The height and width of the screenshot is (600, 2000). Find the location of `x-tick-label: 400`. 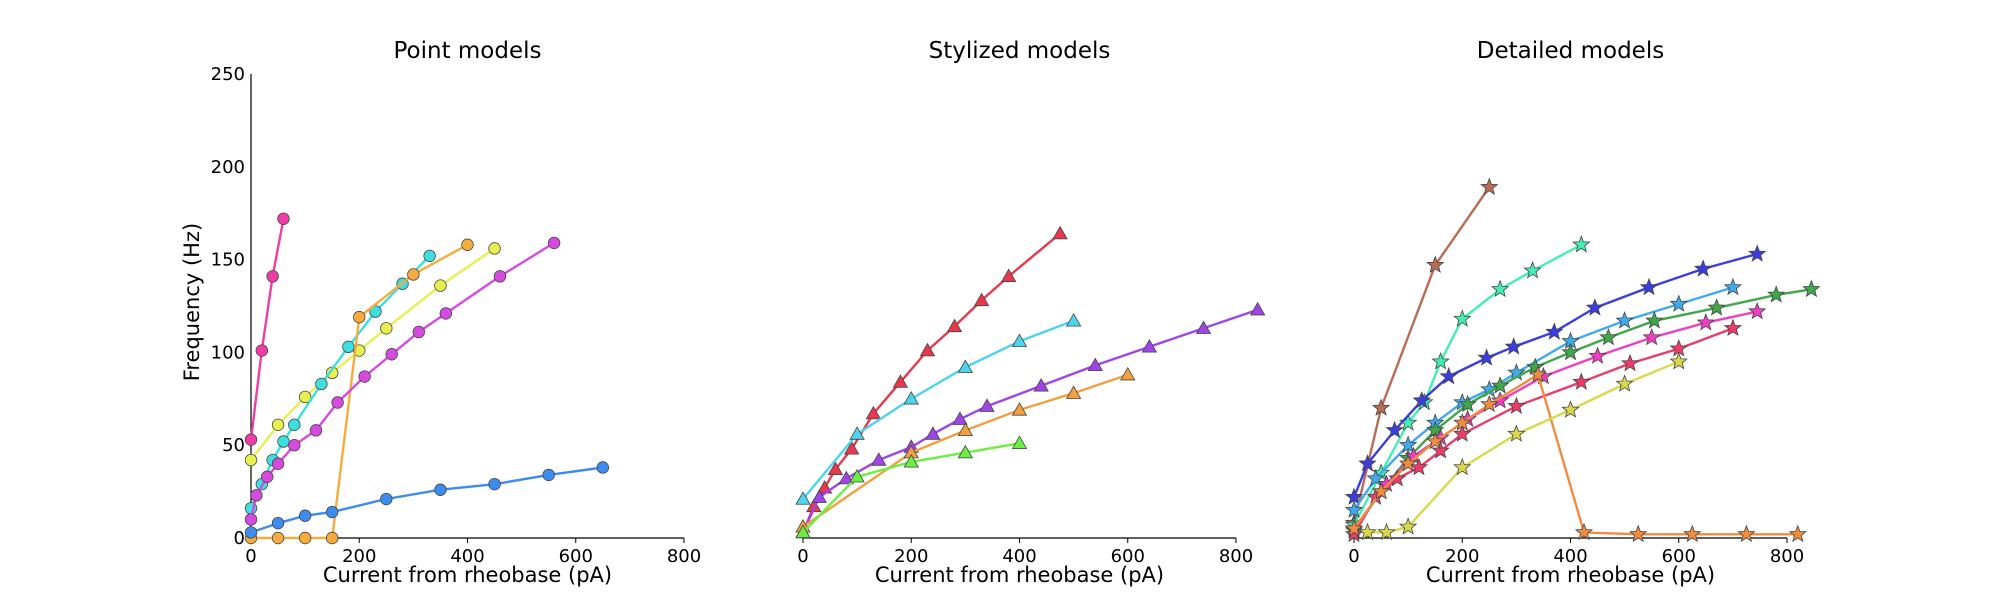

x-tick-label: 400 is located at coordinates (1019, 556).